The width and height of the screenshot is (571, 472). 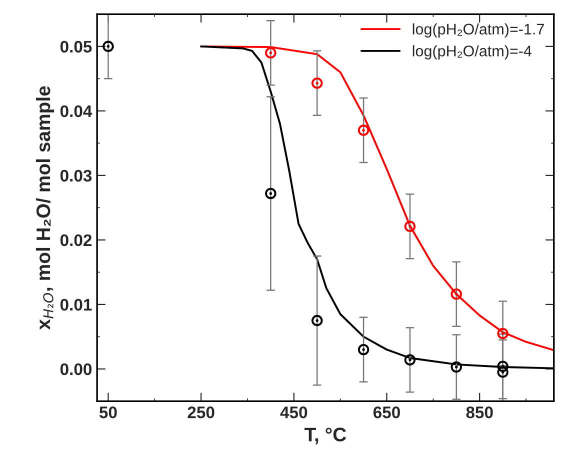 What do you see at coordinates (325, 436) in the screenshot?
I see `x-axis-title: T, °C` at bounding box center [325, 436].